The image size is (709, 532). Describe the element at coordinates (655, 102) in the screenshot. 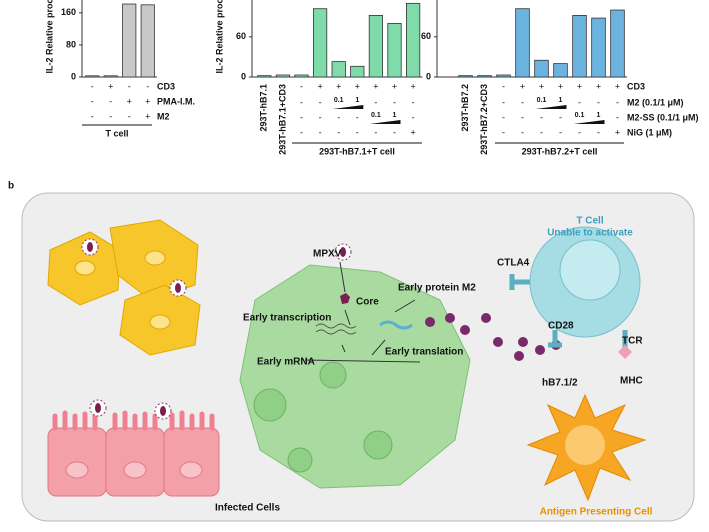

I see `condition-name: M2 (0.1/1 μM)` at that location.